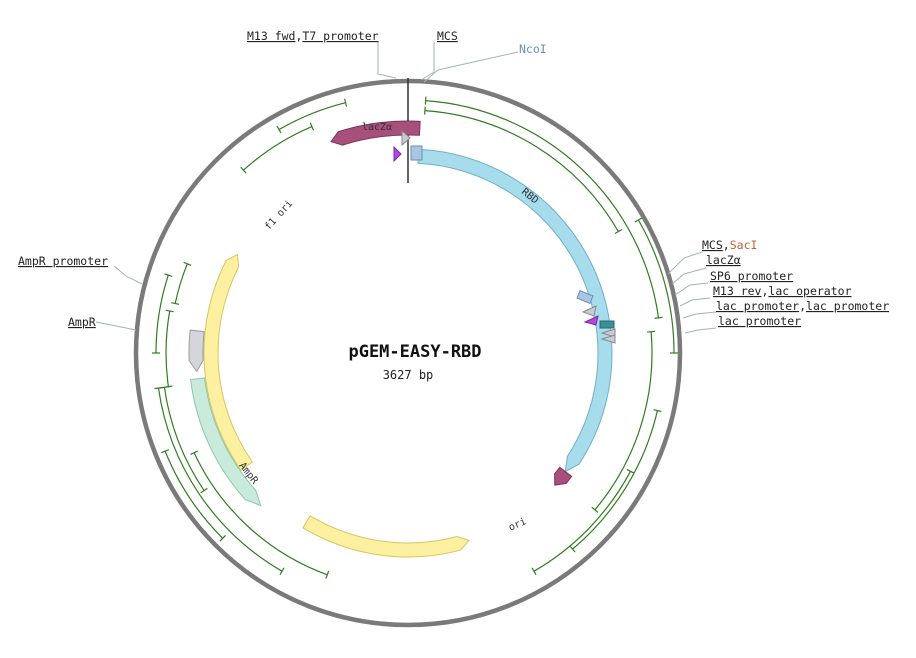 The height and width of the screenshot is (658, 916). What do you see at coordinates (408, 375) in the screenshot?
I see `plasmid-length: 3627 bp` at bounding box center [408, 375].